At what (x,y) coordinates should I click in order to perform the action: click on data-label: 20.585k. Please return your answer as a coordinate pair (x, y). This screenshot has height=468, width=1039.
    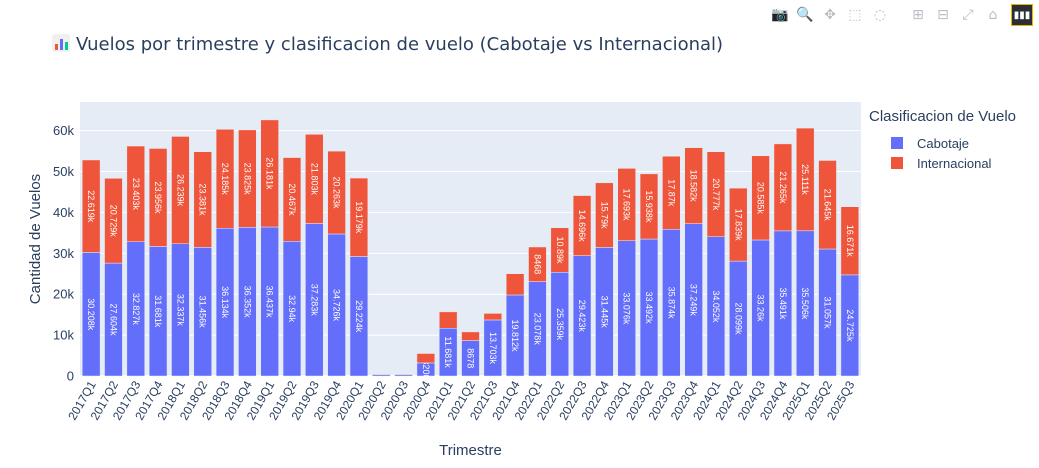
    Looking at the image, I should click on (761, 198).